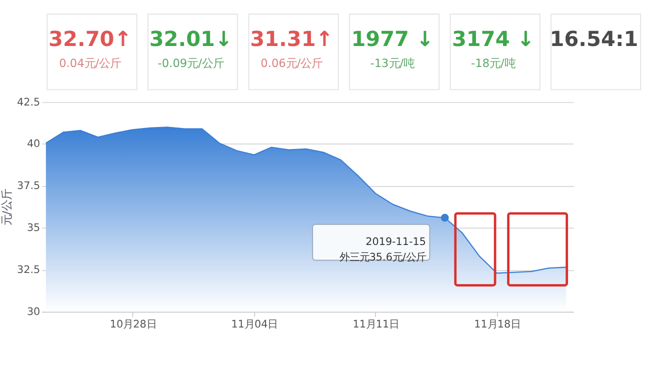 Image resolution: width=650 pixels, height=366 pixels. Describe the element at coordinates (392, 63) in the screenshot. I see `text: -13元/吨` at that location.